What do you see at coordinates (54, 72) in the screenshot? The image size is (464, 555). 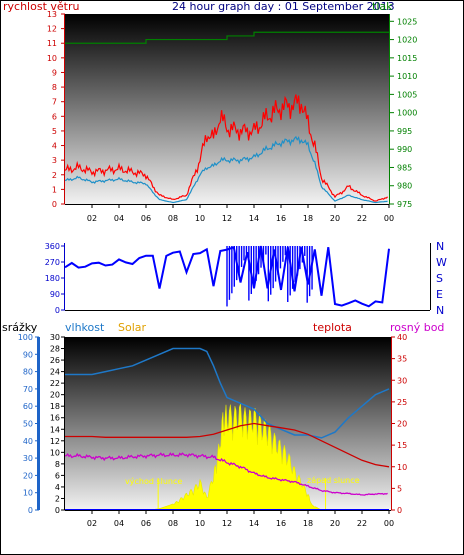 I see `wind-y-tick: 9` at bounding box center [54, 72].